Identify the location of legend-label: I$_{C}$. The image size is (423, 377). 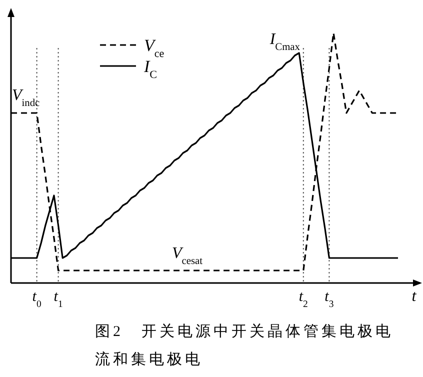
(150, 69).